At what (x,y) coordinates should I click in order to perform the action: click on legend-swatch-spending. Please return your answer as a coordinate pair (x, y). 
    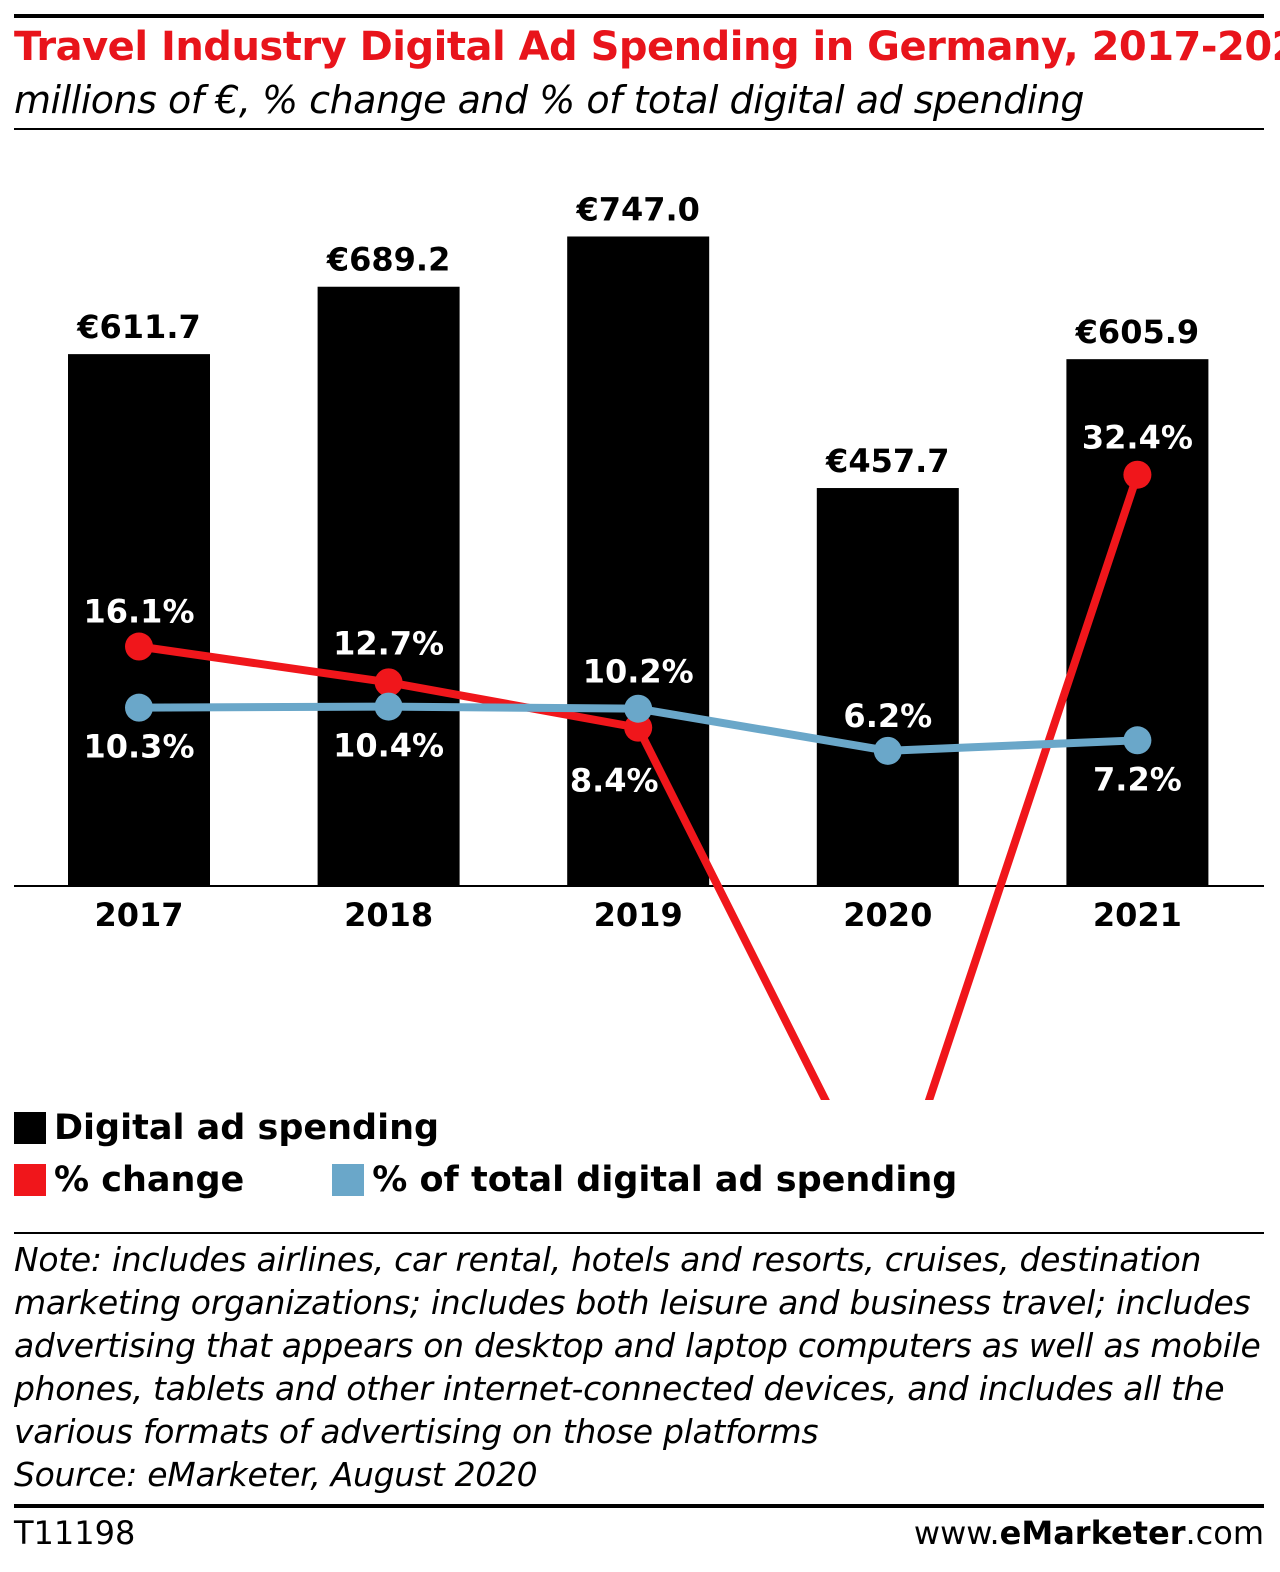
    Looking at the image, I should click on (30, 1128).